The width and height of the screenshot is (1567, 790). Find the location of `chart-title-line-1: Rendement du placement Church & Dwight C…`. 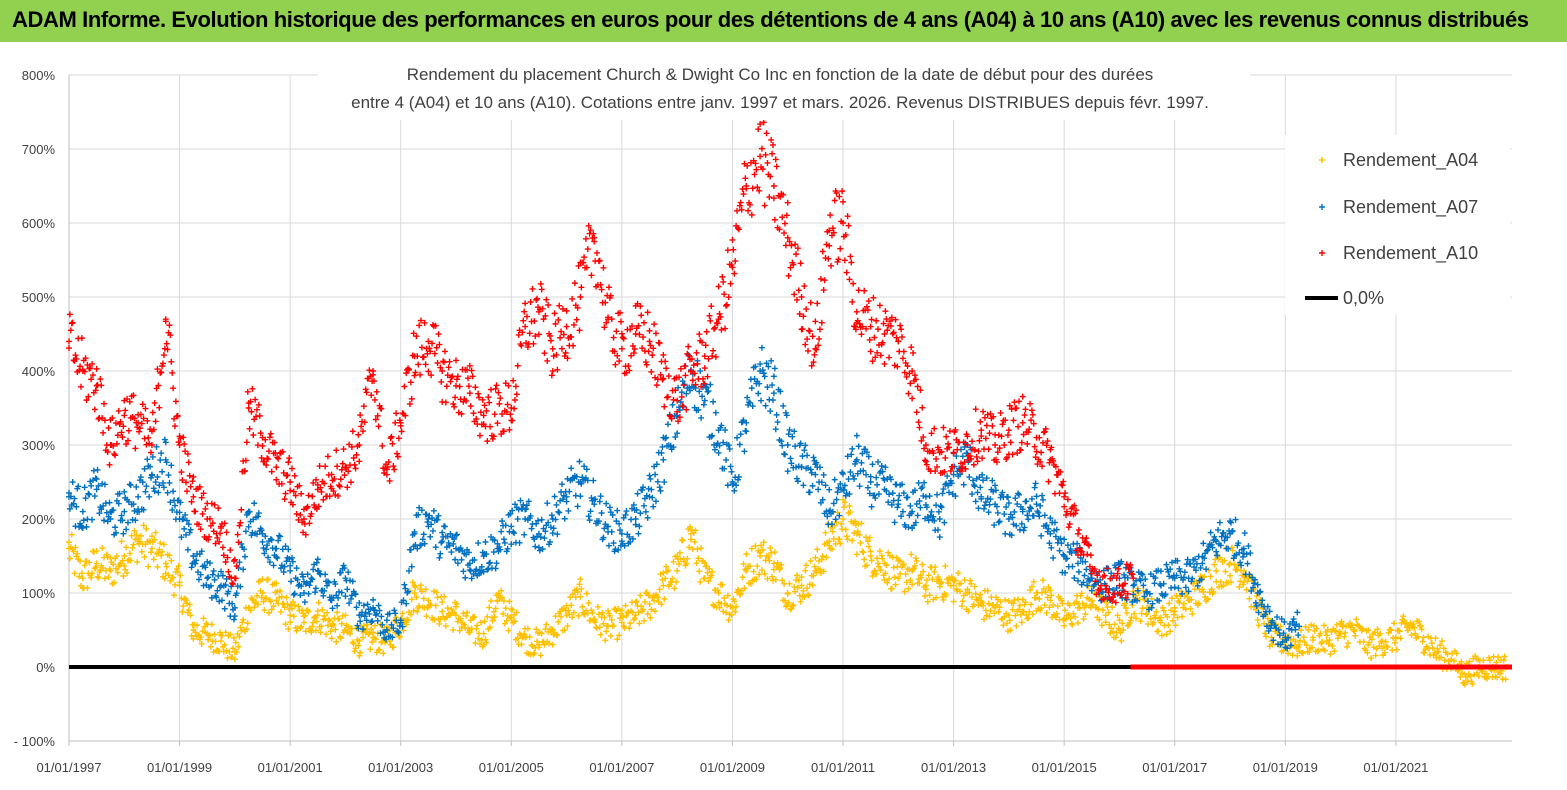

chart-title-line-1: Rendement du placement Church & Dwight C… is located at coordinates (780, 74).